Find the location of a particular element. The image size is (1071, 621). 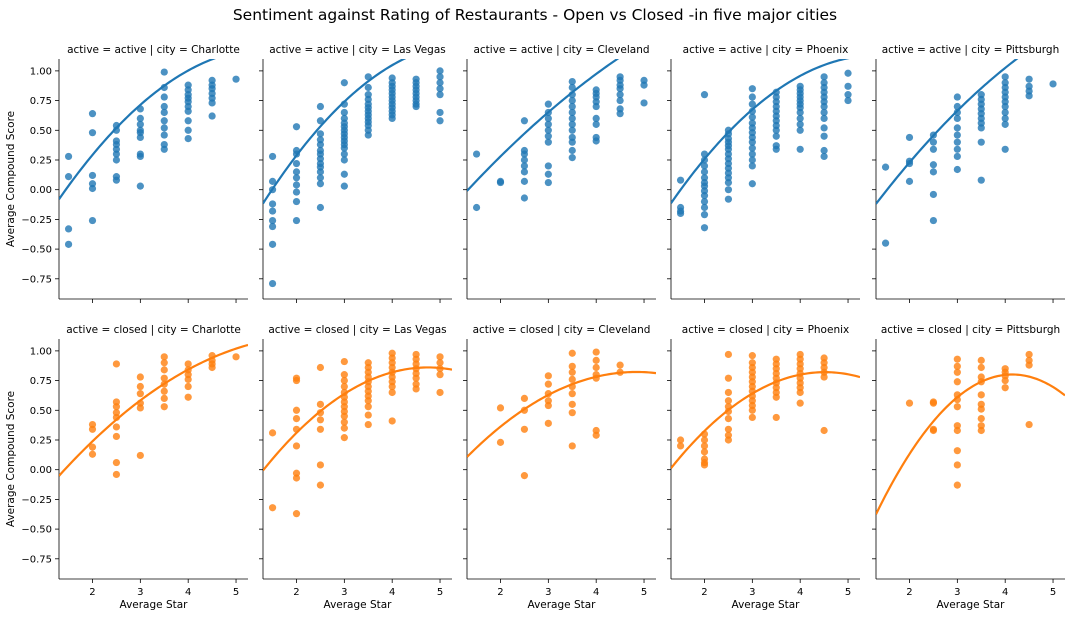

x-tick-label: 3 is located at coordinates (548, 592).